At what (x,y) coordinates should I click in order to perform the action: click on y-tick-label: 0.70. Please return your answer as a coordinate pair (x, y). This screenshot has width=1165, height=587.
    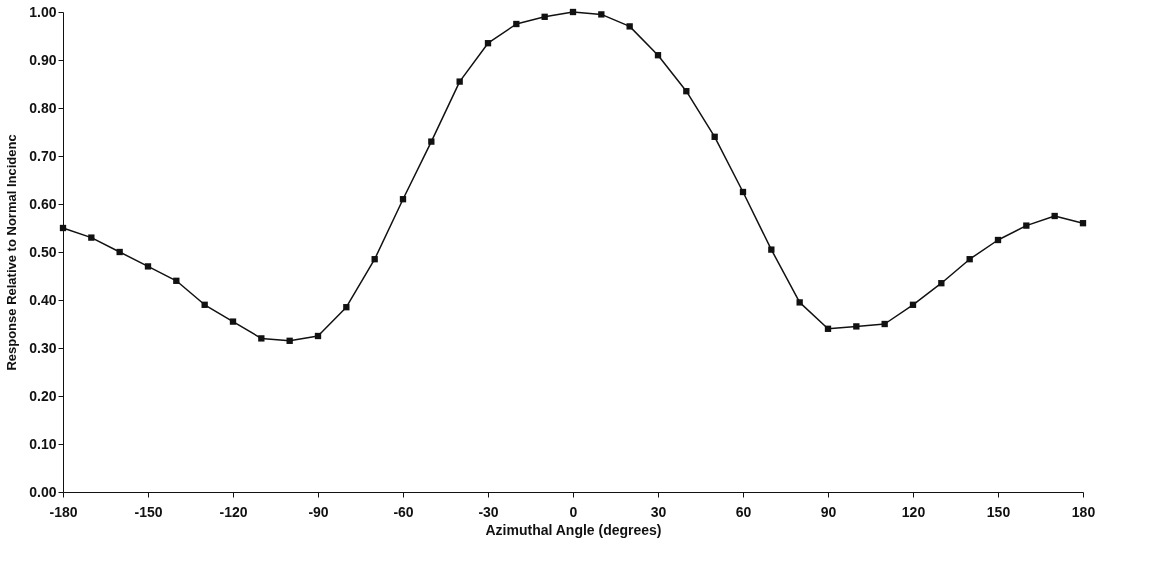
    Looking at the image, I should click on (43, 155).